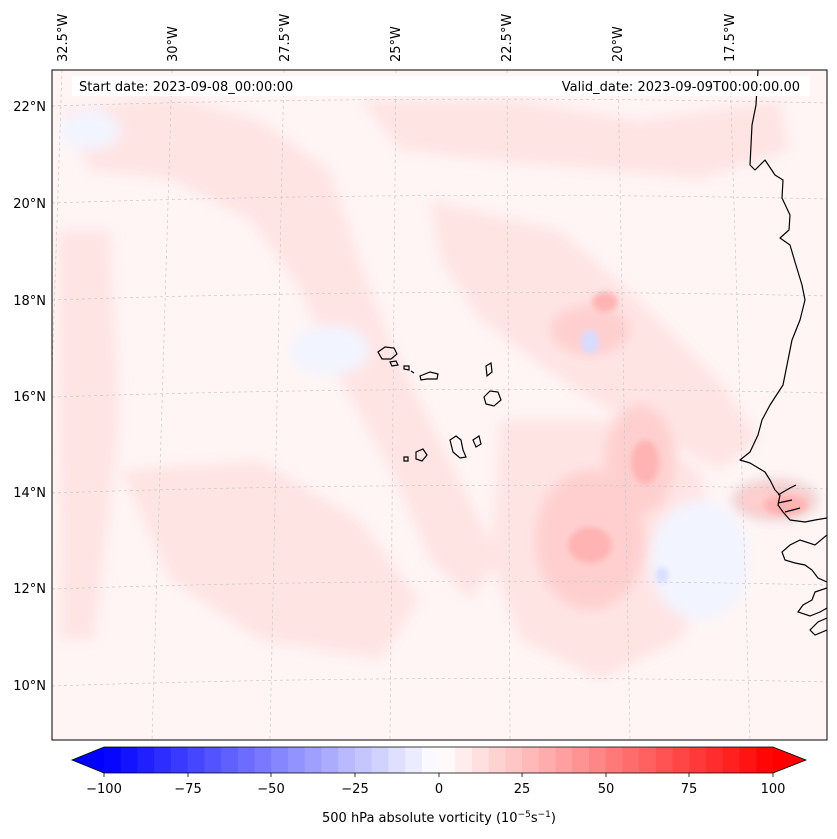 The height and width of the screenshot is (839, 837). What do you see at coordinates (173, 44) in the screenshot?
I see `lon-label-30w: 30°W` at bounding box center [173, 44].